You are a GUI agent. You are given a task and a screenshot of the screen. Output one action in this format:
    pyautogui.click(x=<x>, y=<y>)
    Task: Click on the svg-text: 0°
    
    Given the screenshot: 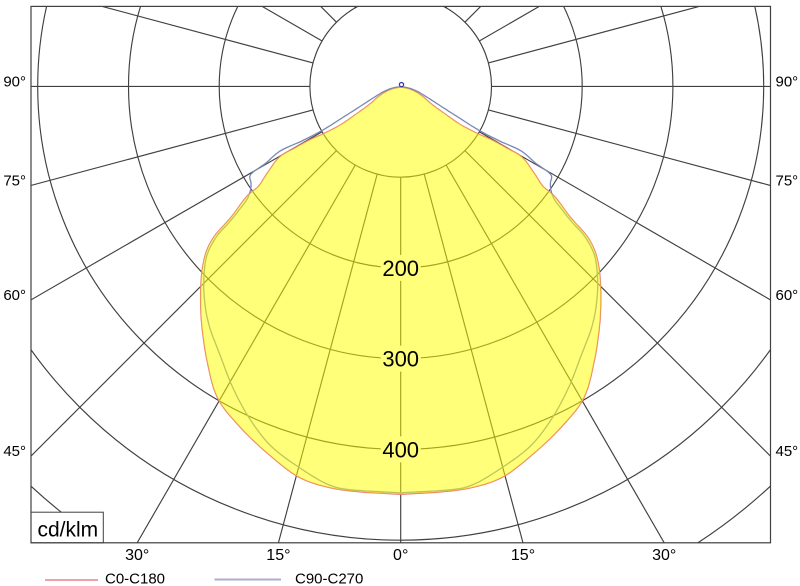 What is the action you would take?
    pyautogui.click(x=400, y=555)
    